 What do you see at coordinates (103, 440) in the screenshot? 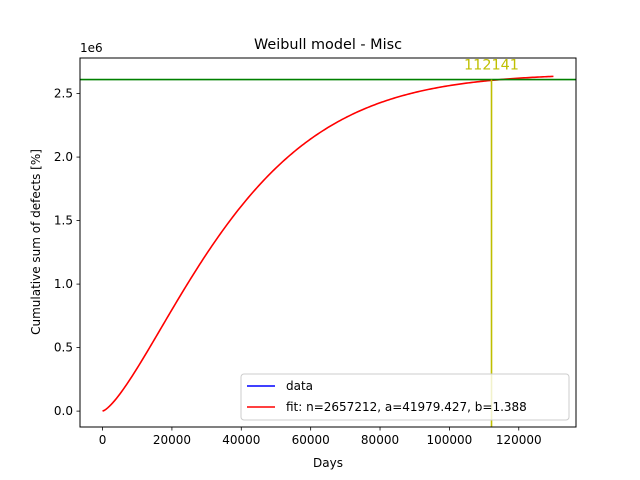
I see `x-tick-label: 0` at bounding box center [103, 440].